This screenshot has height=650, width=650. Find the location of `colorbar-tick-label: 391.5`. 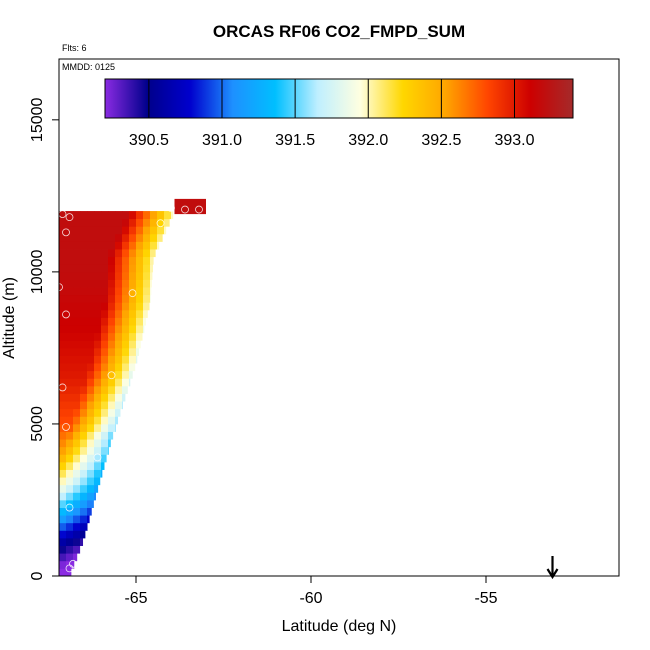

colorbar-tick-label: 391.5 is located at coordinates (295, 140).